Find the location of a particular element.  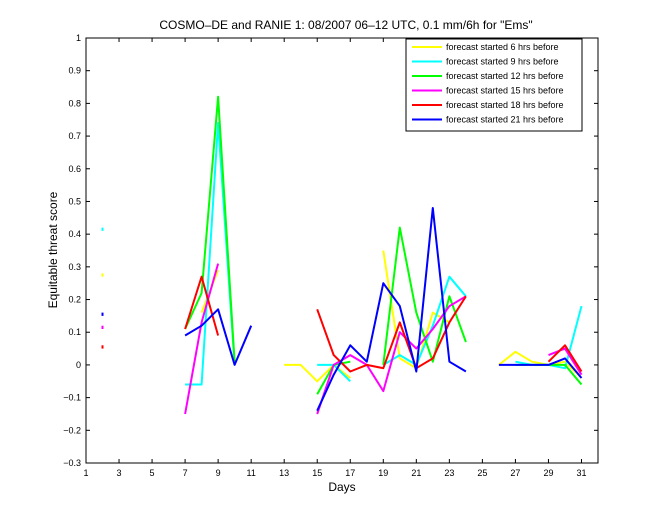

y-tick-label: 1 is located at coordinates (78, 38).